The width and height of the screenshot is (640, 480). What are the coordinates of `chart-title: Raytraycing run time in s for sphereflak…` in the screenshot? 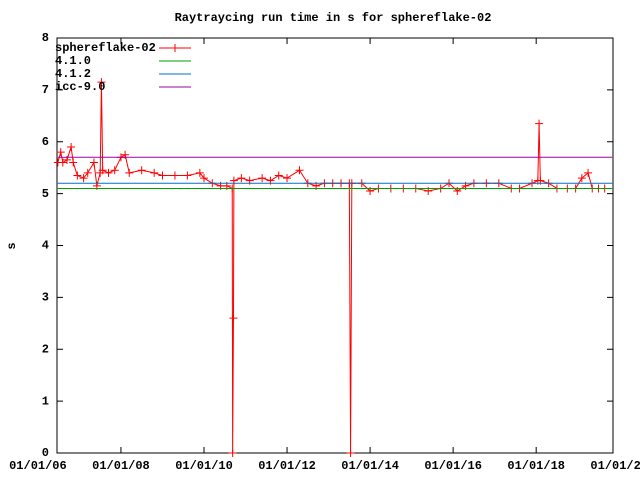 It's located at (333, 18).